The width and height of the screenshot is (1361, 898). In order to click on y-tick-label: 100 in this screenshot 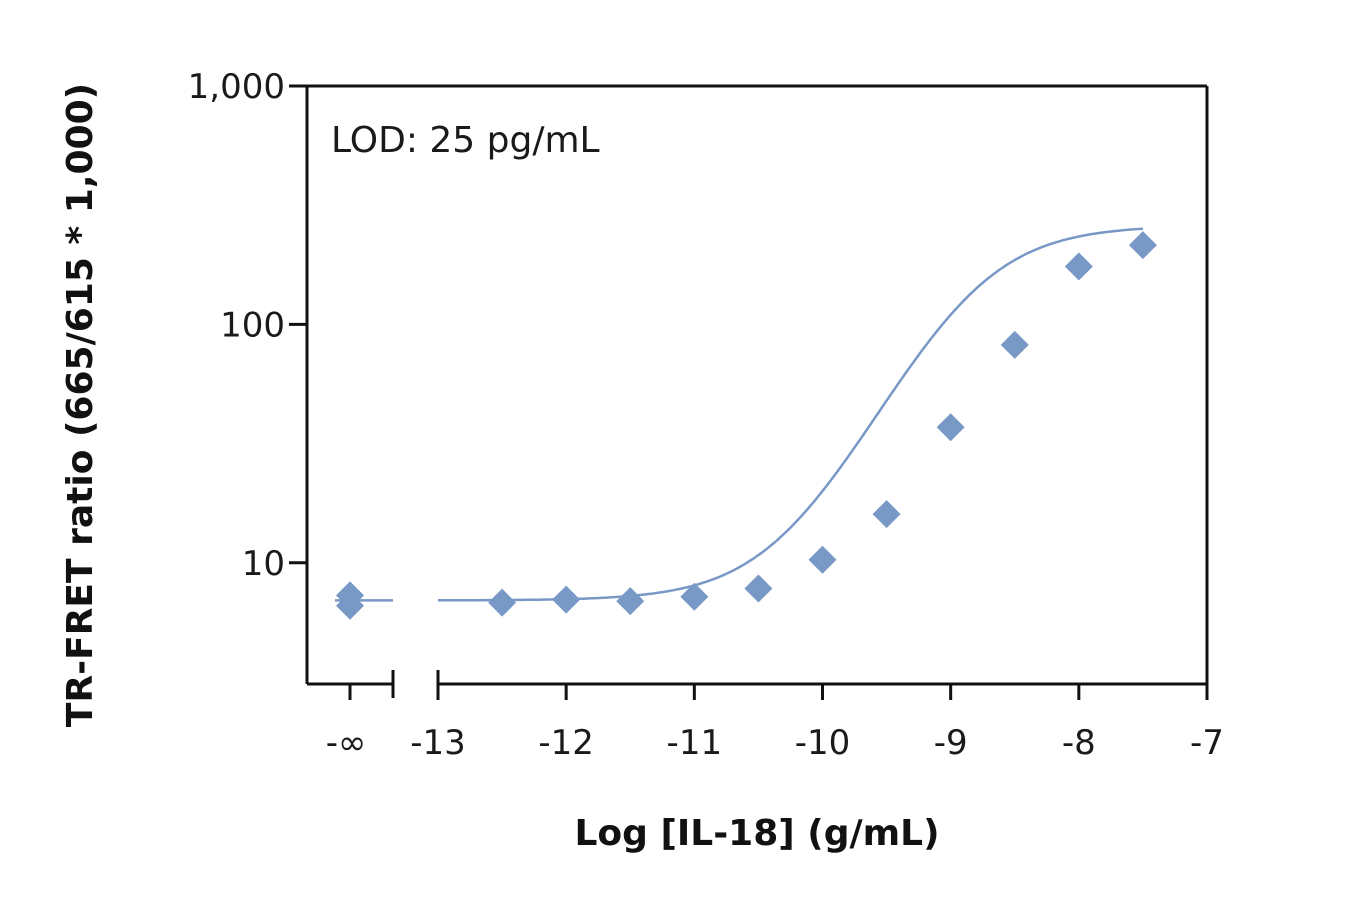, I will do `click(252, 325)`.